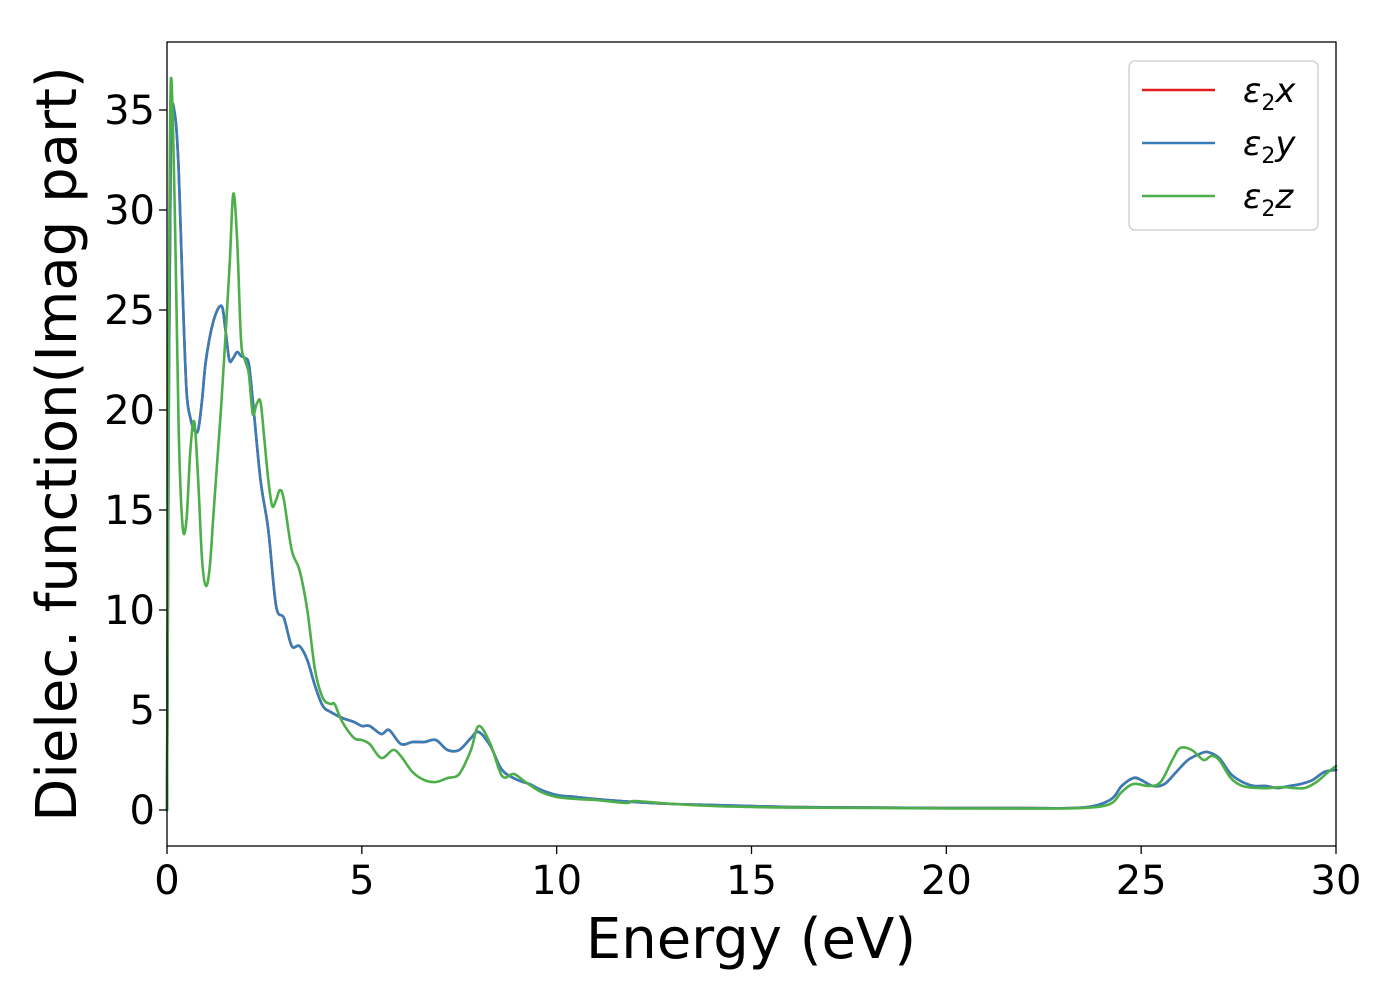 Image resolution: width=1400 pixels, height=1000 pixels. What do you see at coordinates (361, 881) in the screenshot?
I see `x-tick-label: 5` at bounding box center [361, 881].